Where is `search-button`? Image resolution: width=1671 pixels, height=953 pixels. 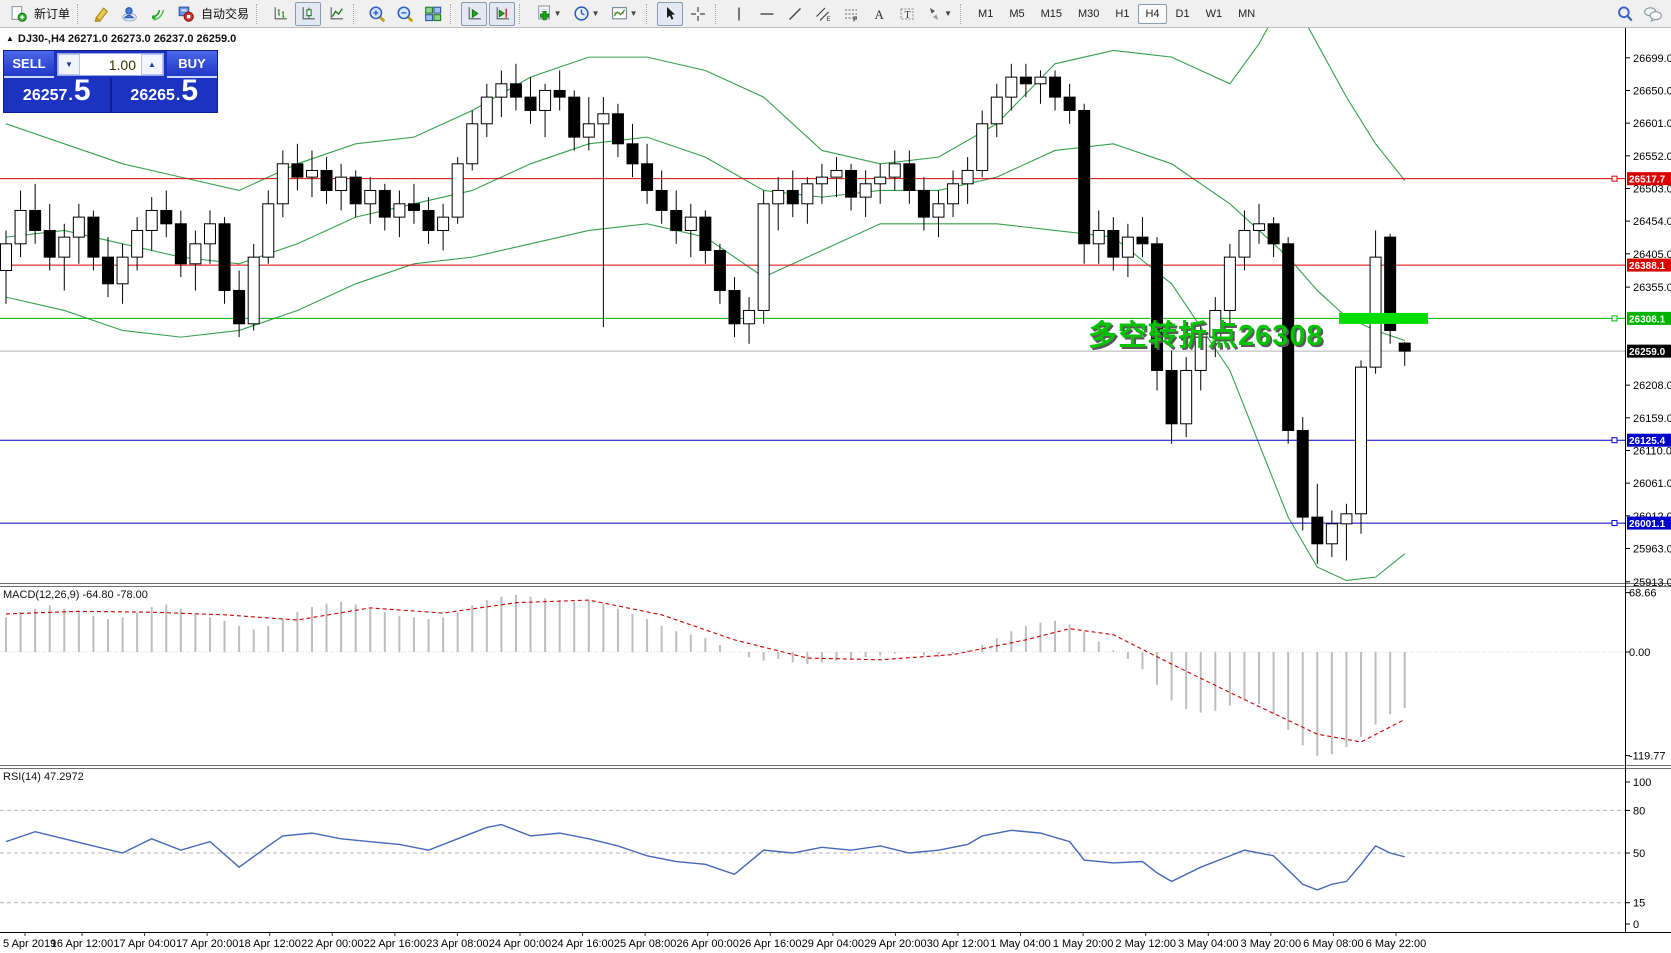 search-button is located at coordinates (1625, 14).